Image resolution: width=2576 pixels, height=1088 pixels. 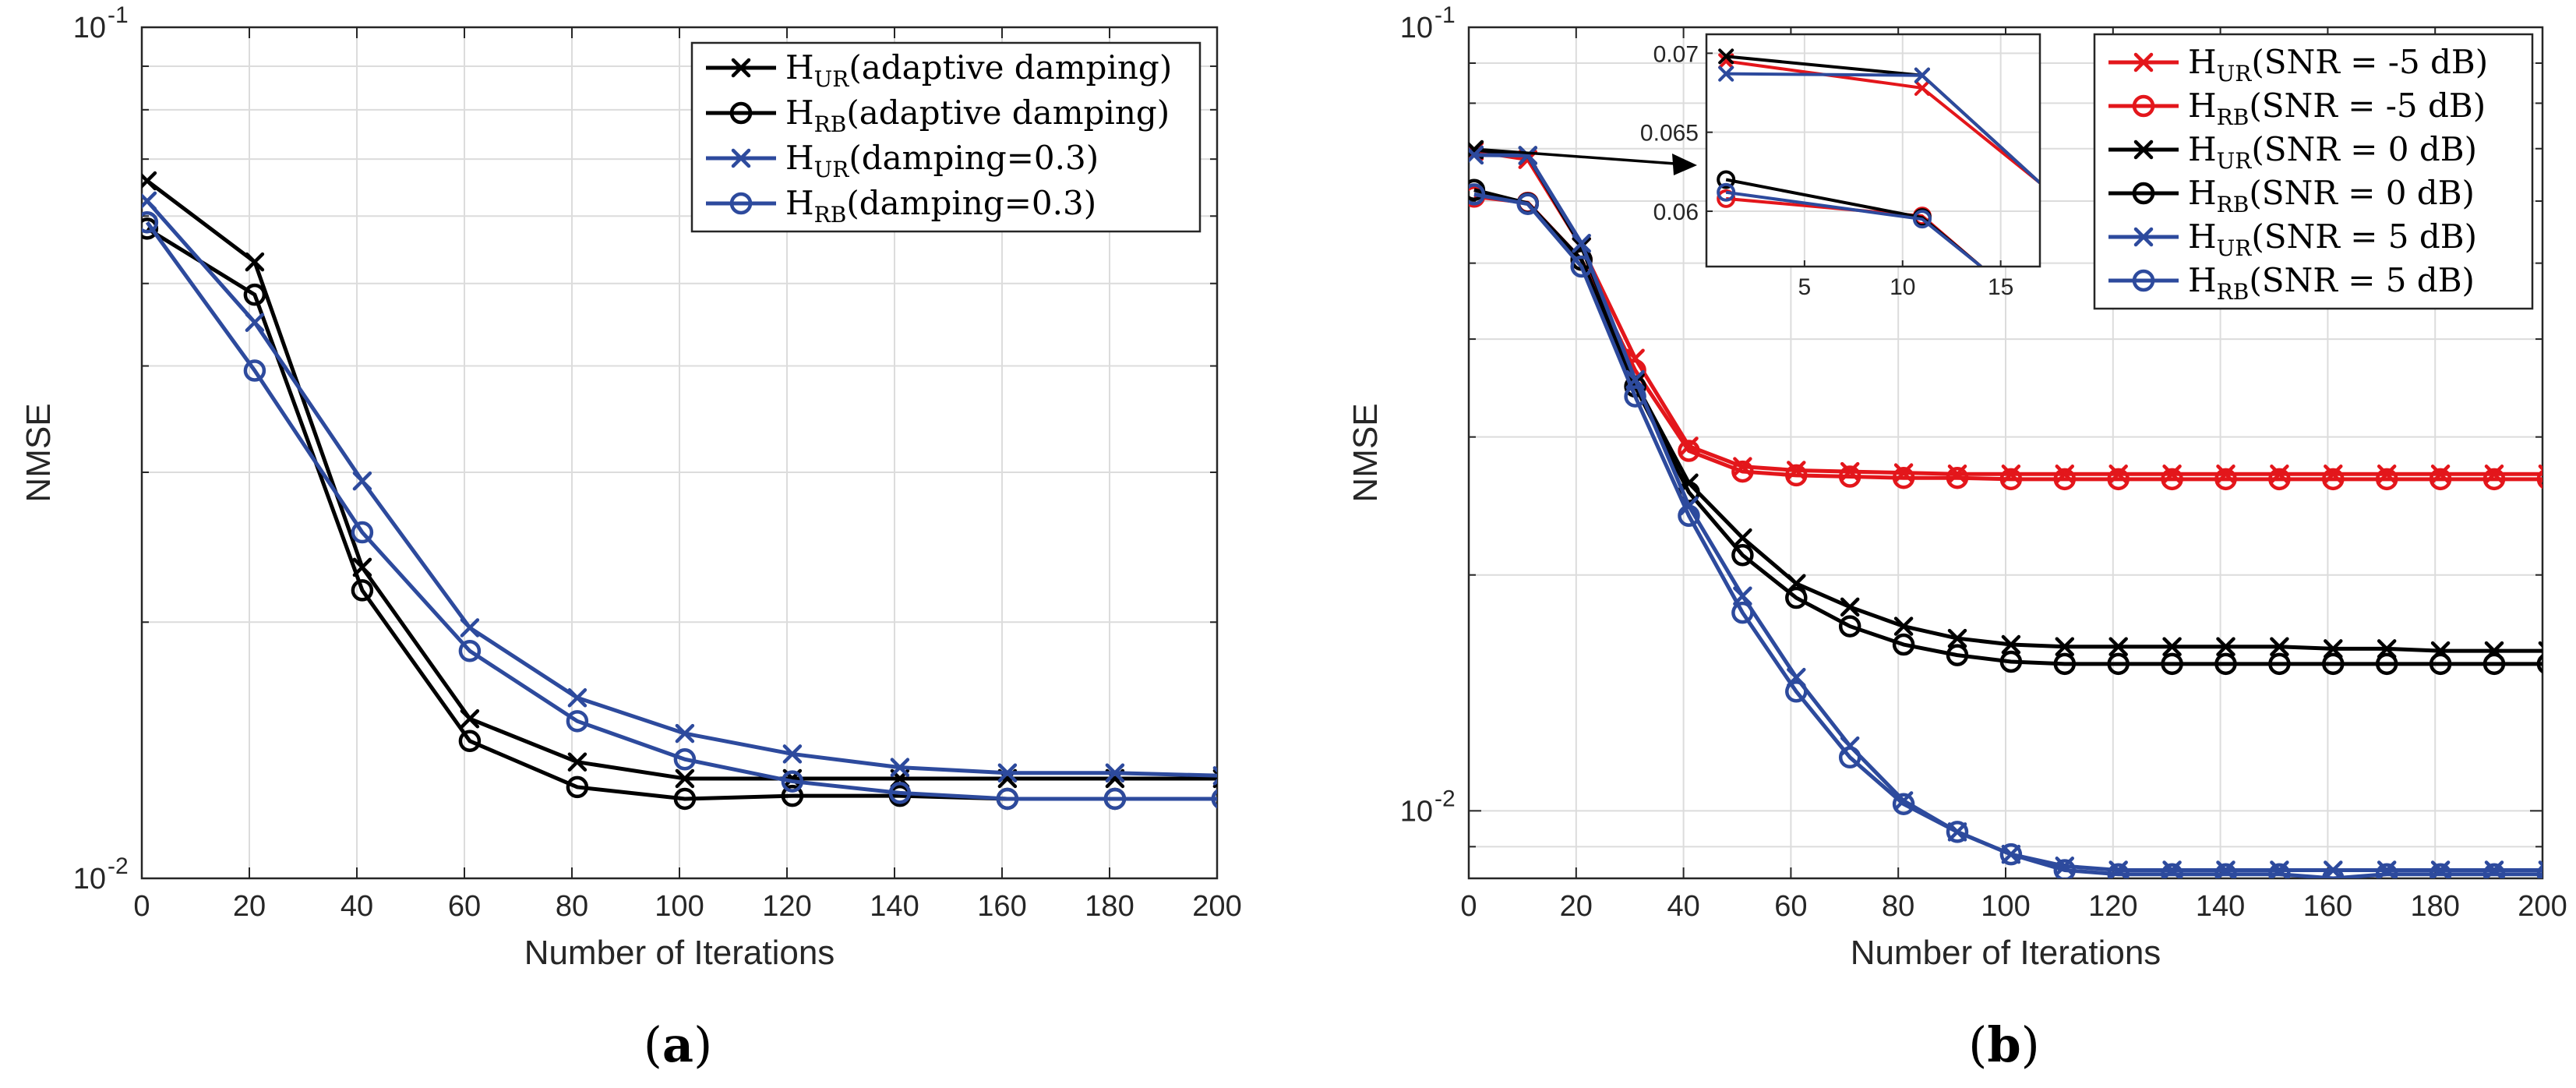 What do you see at coordinates (2367, 106) in the screenshot?
I see `legend-description: (SNR = -5 dB)` at bounding box center [2367, 106].